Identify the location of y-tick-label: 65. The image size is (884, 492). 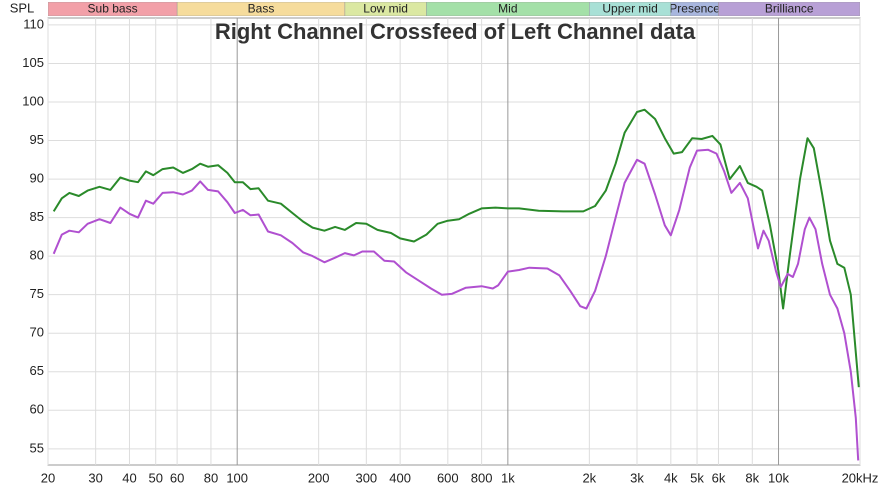
(37, 370).